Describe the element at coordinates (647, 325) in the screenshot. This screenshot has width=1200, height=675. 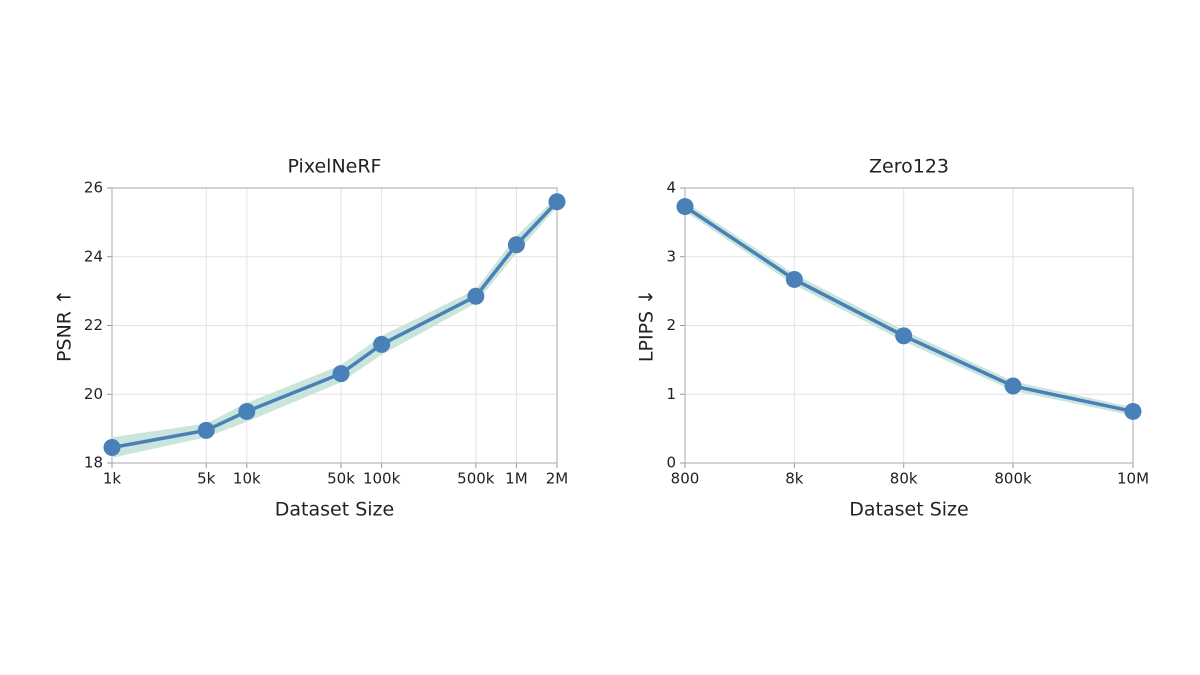
I see `y-axis-label: LPIPS ↓` at that location.